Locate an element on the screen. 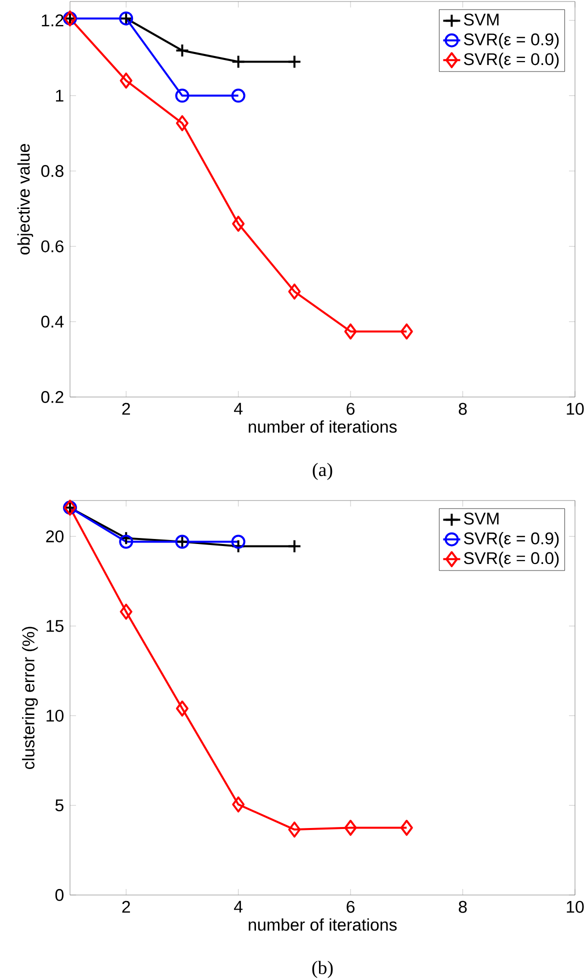  y-tick-label: 0.2 is located at coordinates (52, 397).